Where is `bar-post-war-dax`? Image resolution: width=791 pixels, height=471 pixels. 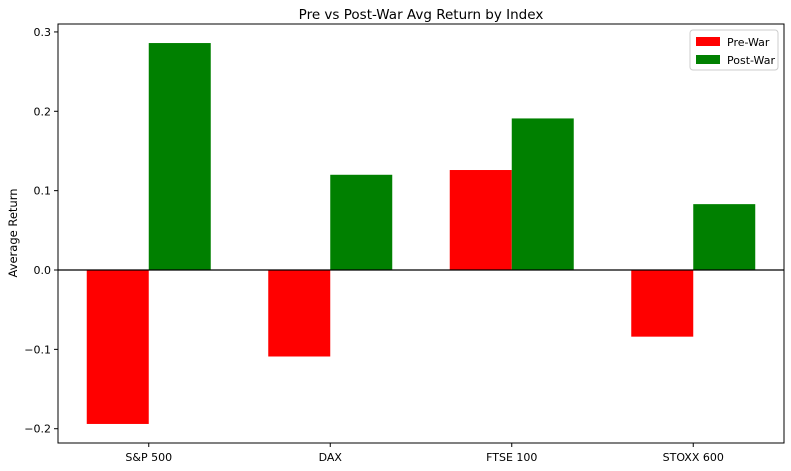 bar-post-war-dax is located at coordinates (361, 222).